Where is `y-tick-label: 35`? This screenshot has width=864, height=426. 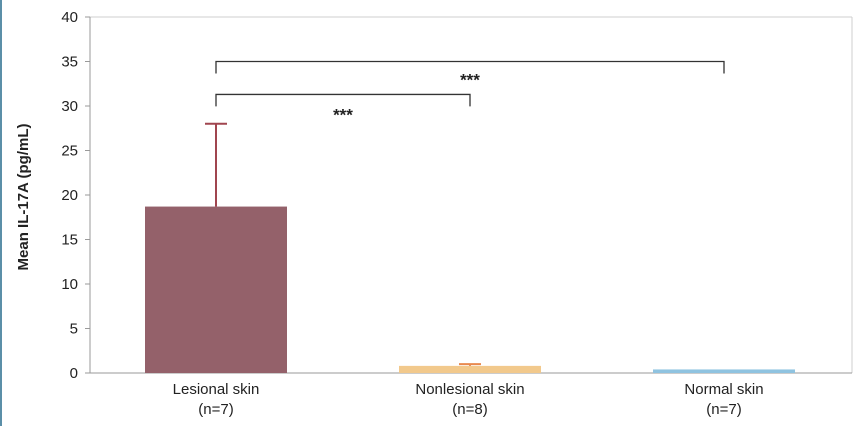 y-tick-label: 35 is located at coordinates (69, 62).